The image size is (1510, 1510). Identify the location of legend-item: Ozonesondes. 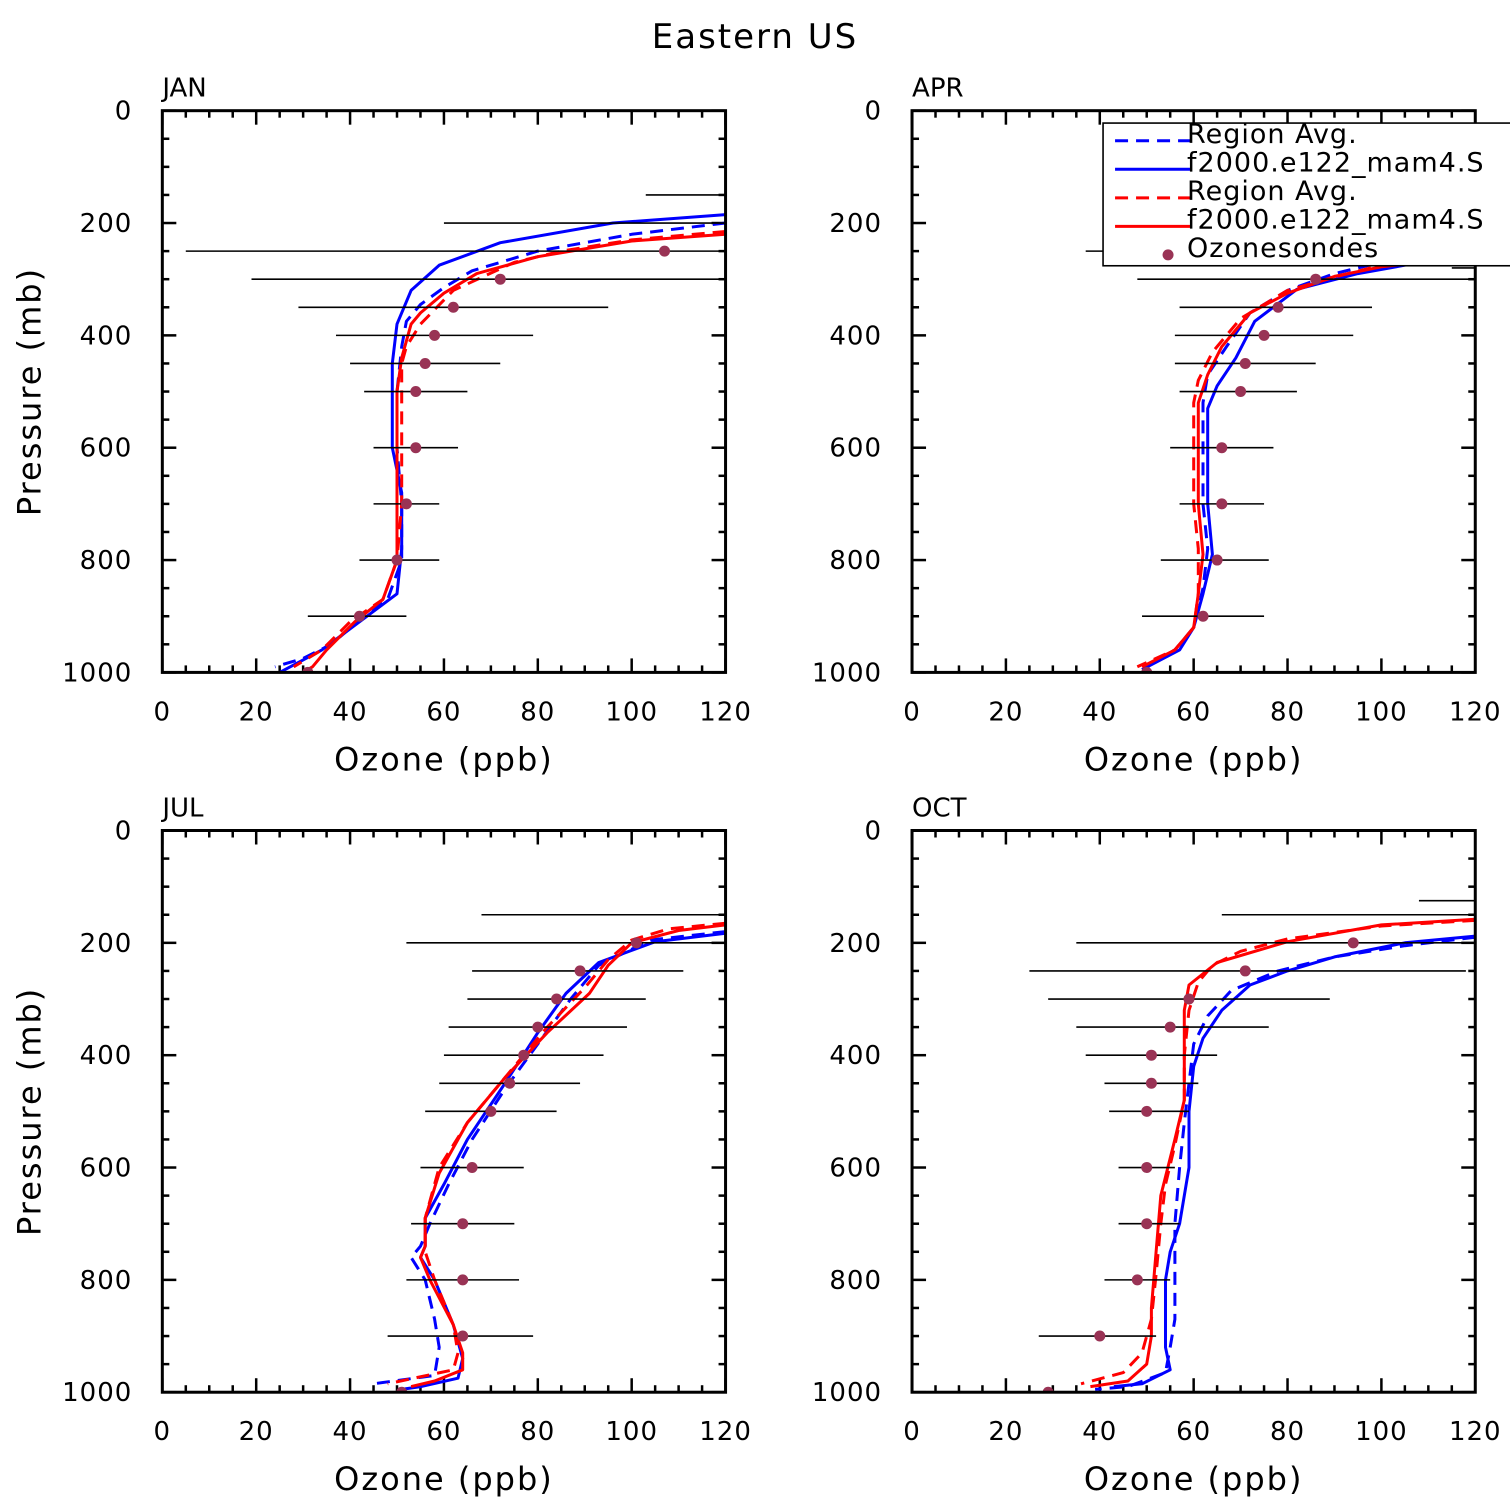
(1270, 248).